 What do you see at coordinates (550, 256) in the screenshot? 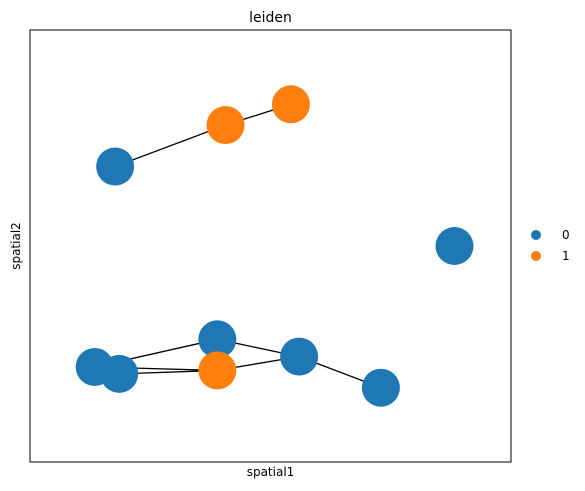
I see `legend-item: 1` at bounding box center [550, 256].